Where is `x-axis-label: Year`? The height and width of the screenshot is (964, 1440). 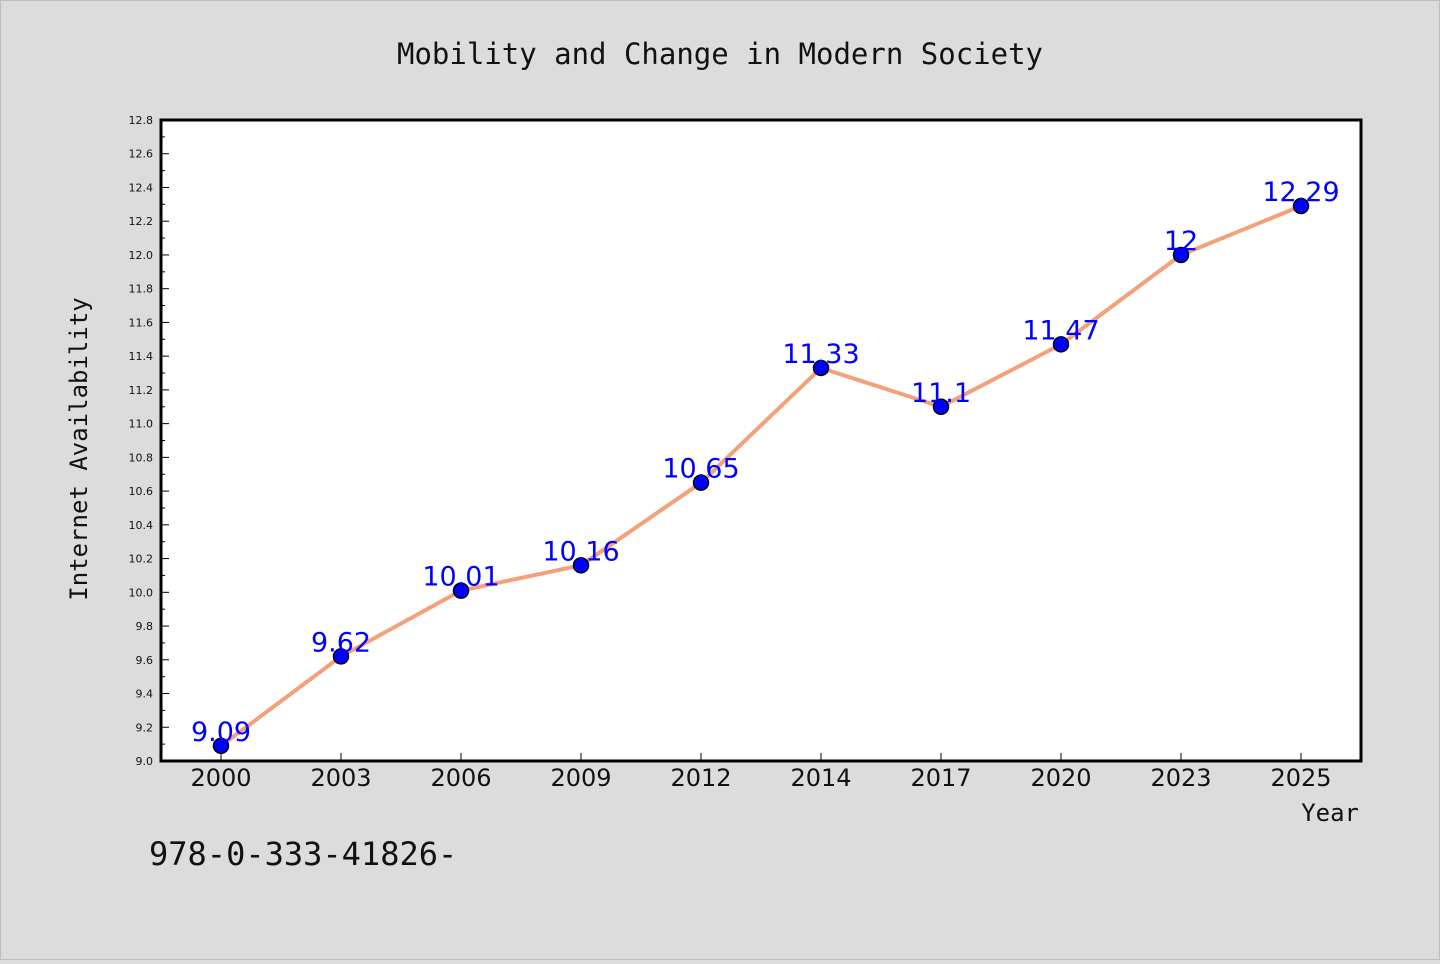
x-axis-label: Year is located at coordinates (1330, 813).